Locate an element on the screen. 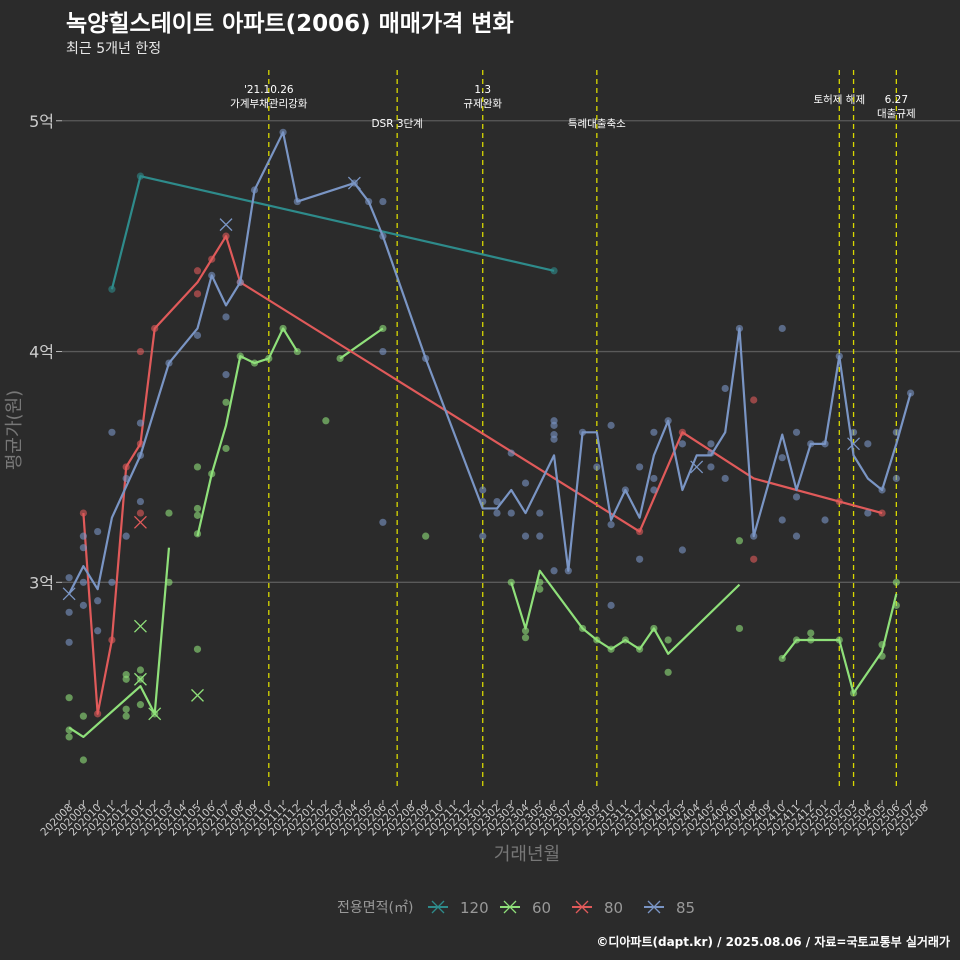  legend-label: 60 is located at coordinates (541, 908).